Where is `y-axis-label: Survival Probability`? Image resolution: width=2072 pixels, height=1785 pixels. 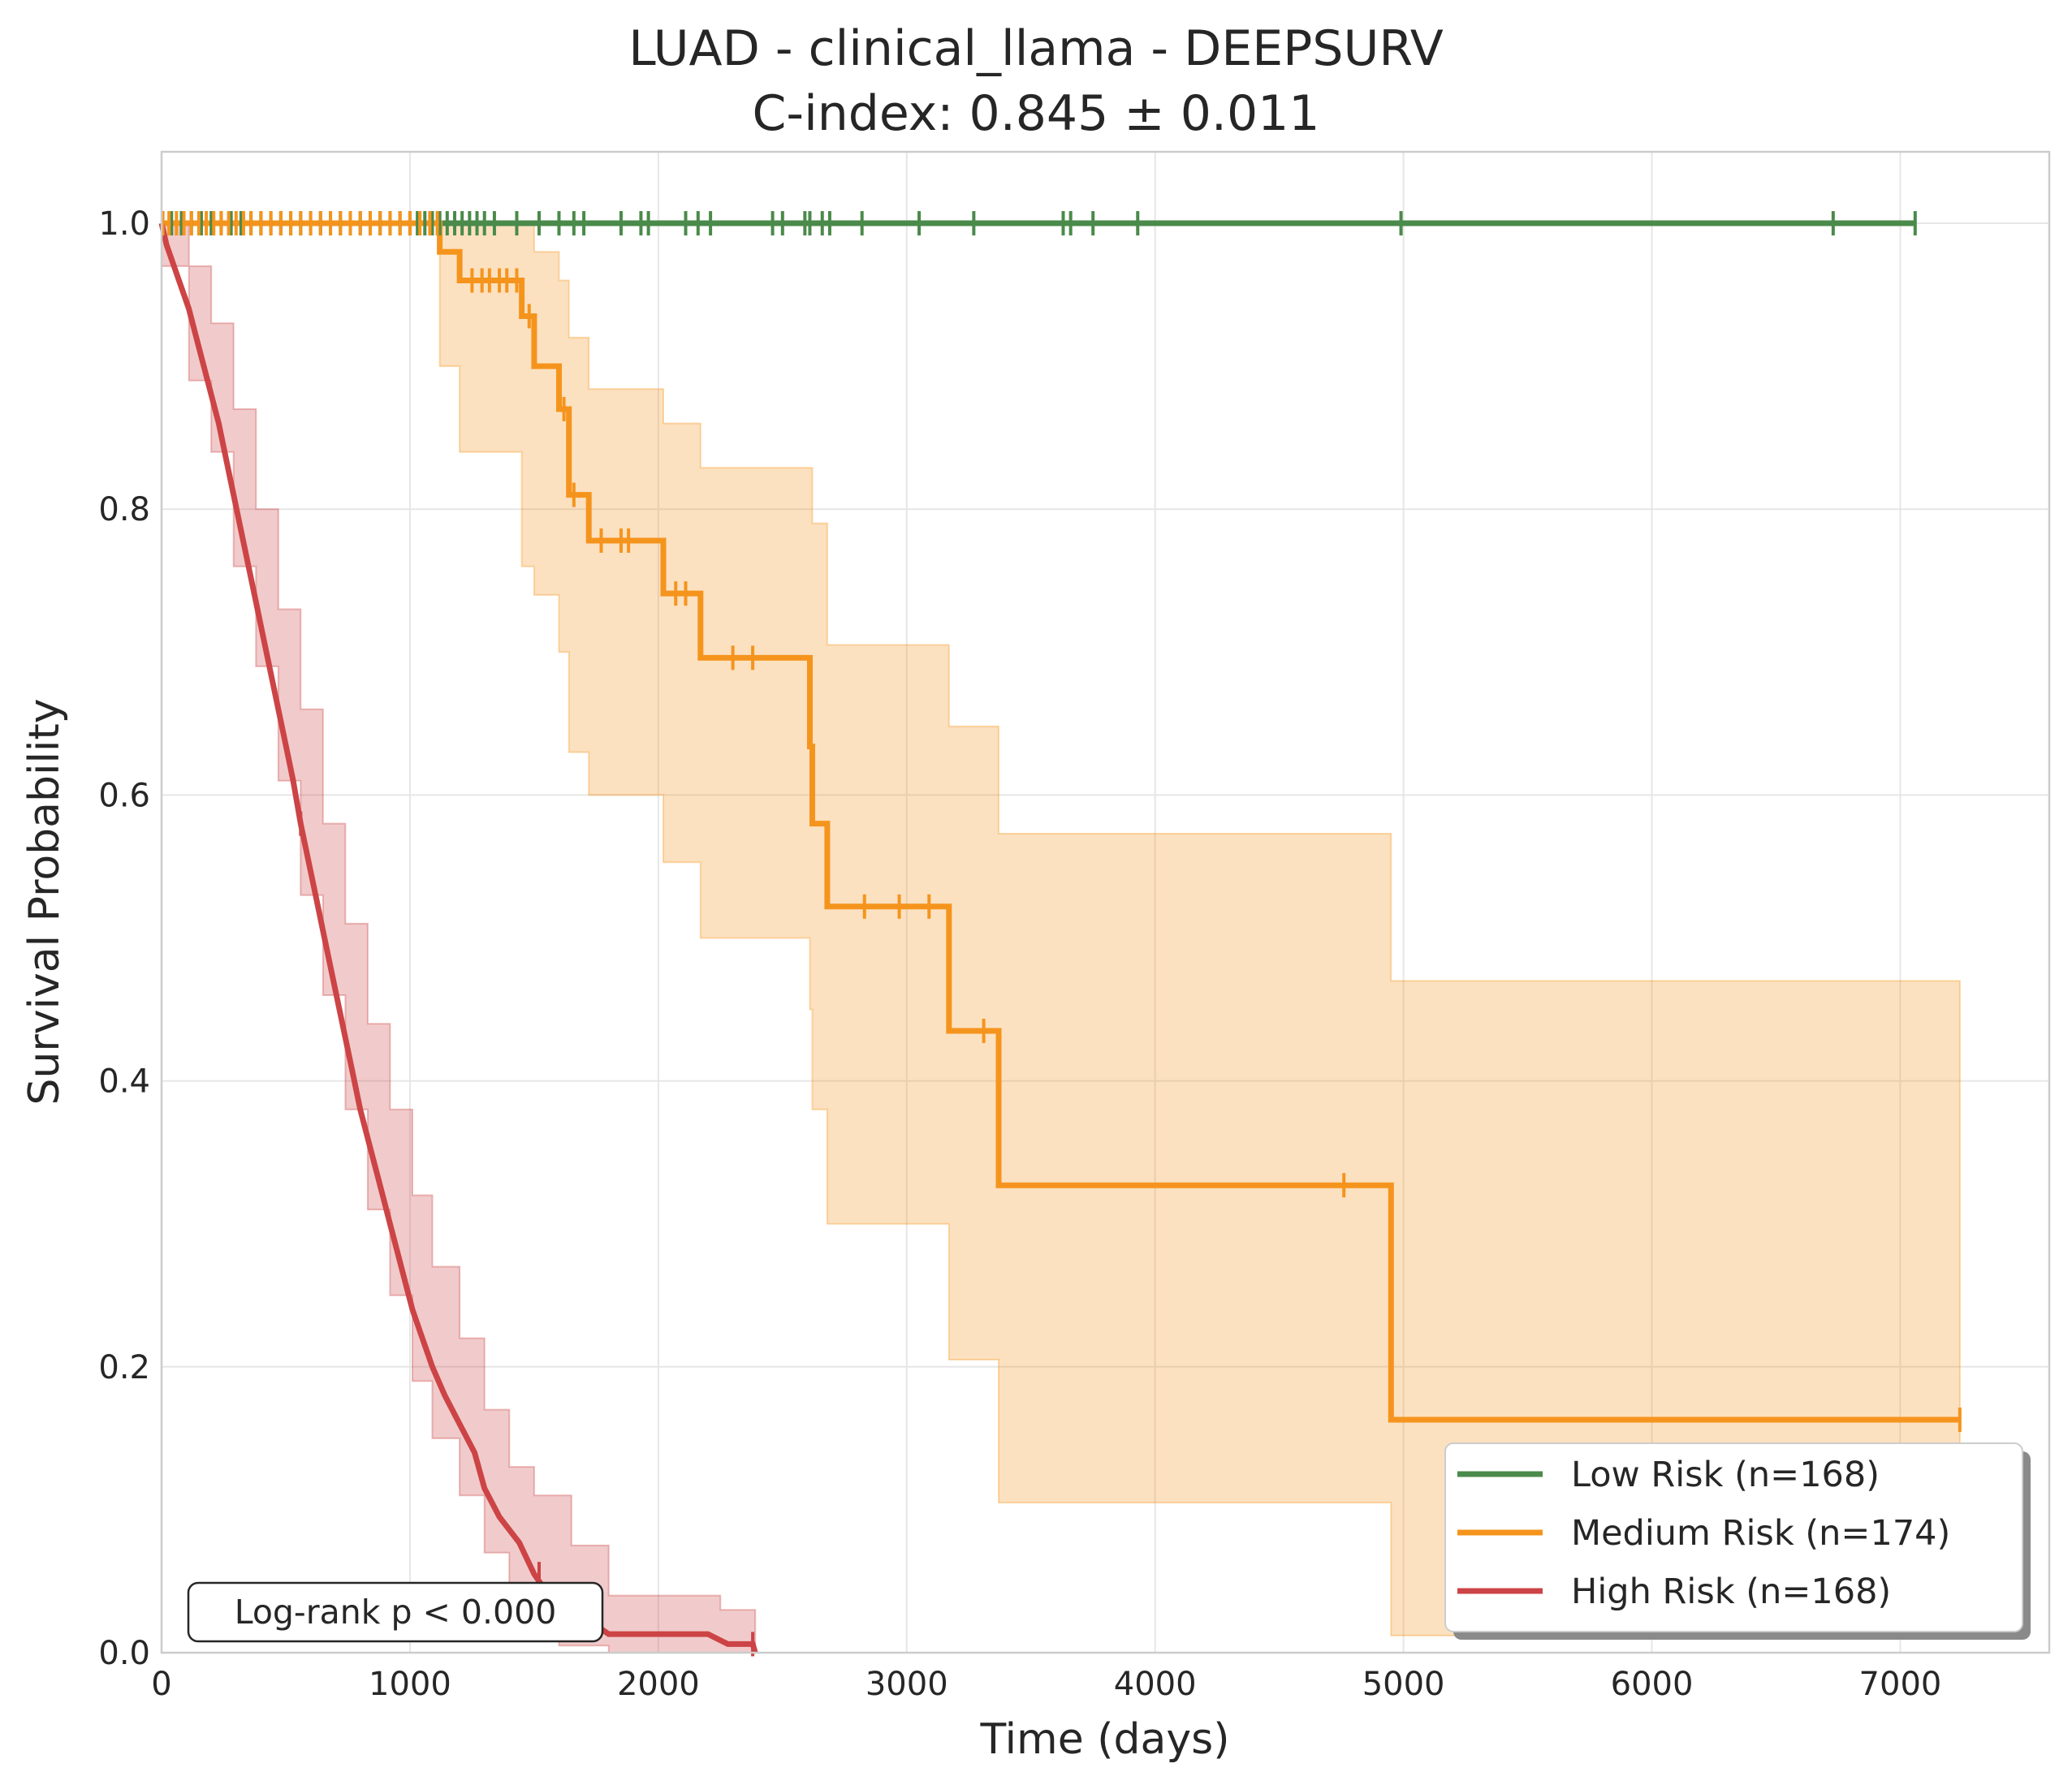 y-axis-label: Survival Probability is located at coordinates (44, 901).